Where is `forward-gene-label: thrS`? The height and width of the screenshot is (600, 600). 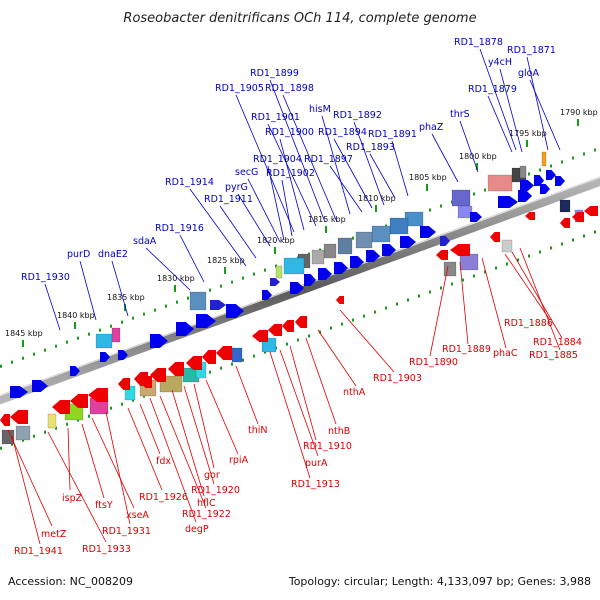 forward-gene-label: thrS is located at coordinates (460, 114).